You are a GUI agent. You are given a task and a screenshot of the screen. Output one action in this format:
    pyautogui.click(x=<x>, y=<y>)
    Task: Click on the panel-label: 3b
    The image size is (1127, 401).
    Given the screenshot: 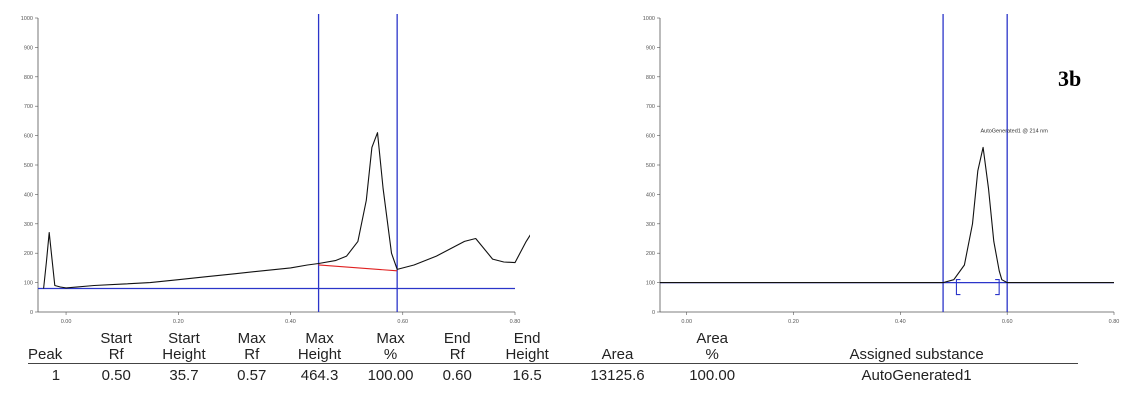 What is the action you would take?
    pyautogui.click(x=1070, y=78)
    